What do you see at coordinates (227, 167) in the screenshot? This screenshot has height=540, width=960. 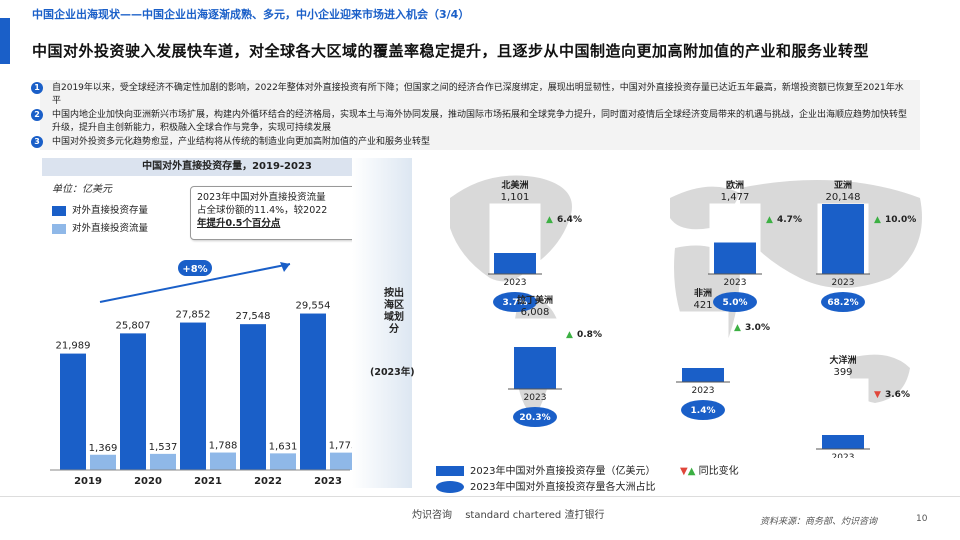 I see `chart-title: 中国对外直接投资存量，2019-2023` at bounding box center [227, 167].